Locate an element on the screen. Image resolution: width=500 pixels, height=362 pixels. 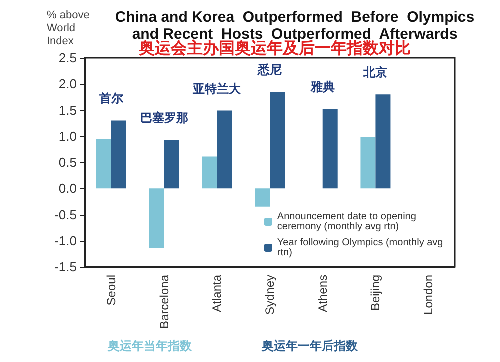
y-tick-label: 1.5 is located at coordinates (67, 110).